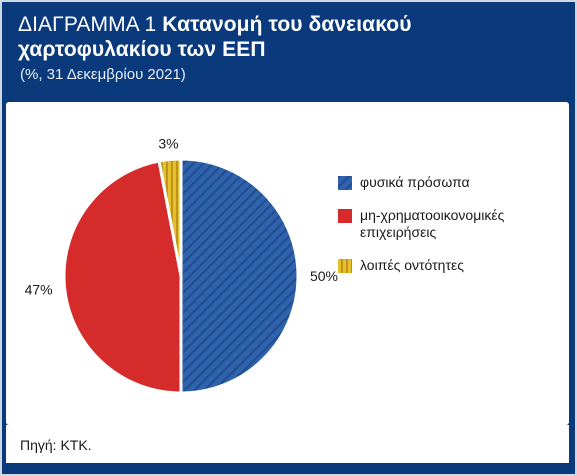 This screenshot has width=577, height=476. Describe the element at coordinates (432, 215) in the screenshot. I see `legend-label-1-0: μη-χρηματοοικονομικές` at that location.